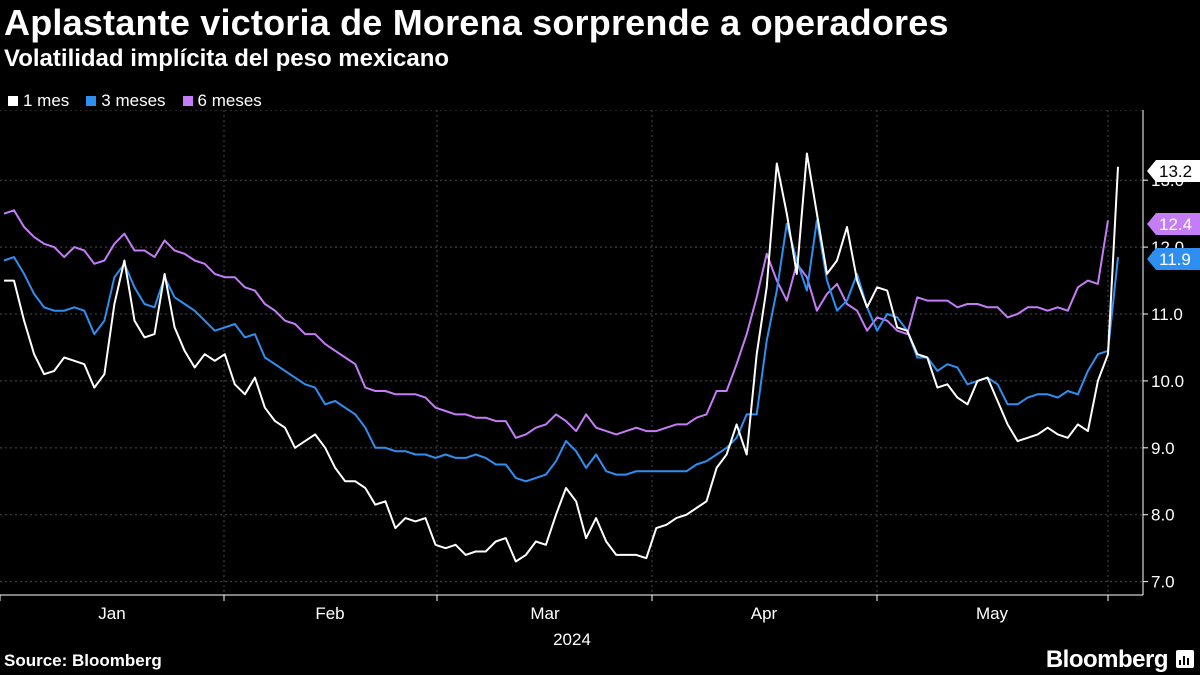 This screenshot has height=675, width=1200. Describe the element at coordinates (111, 613) in the screenshot. I see `x-tick-label: Jan` at that location.